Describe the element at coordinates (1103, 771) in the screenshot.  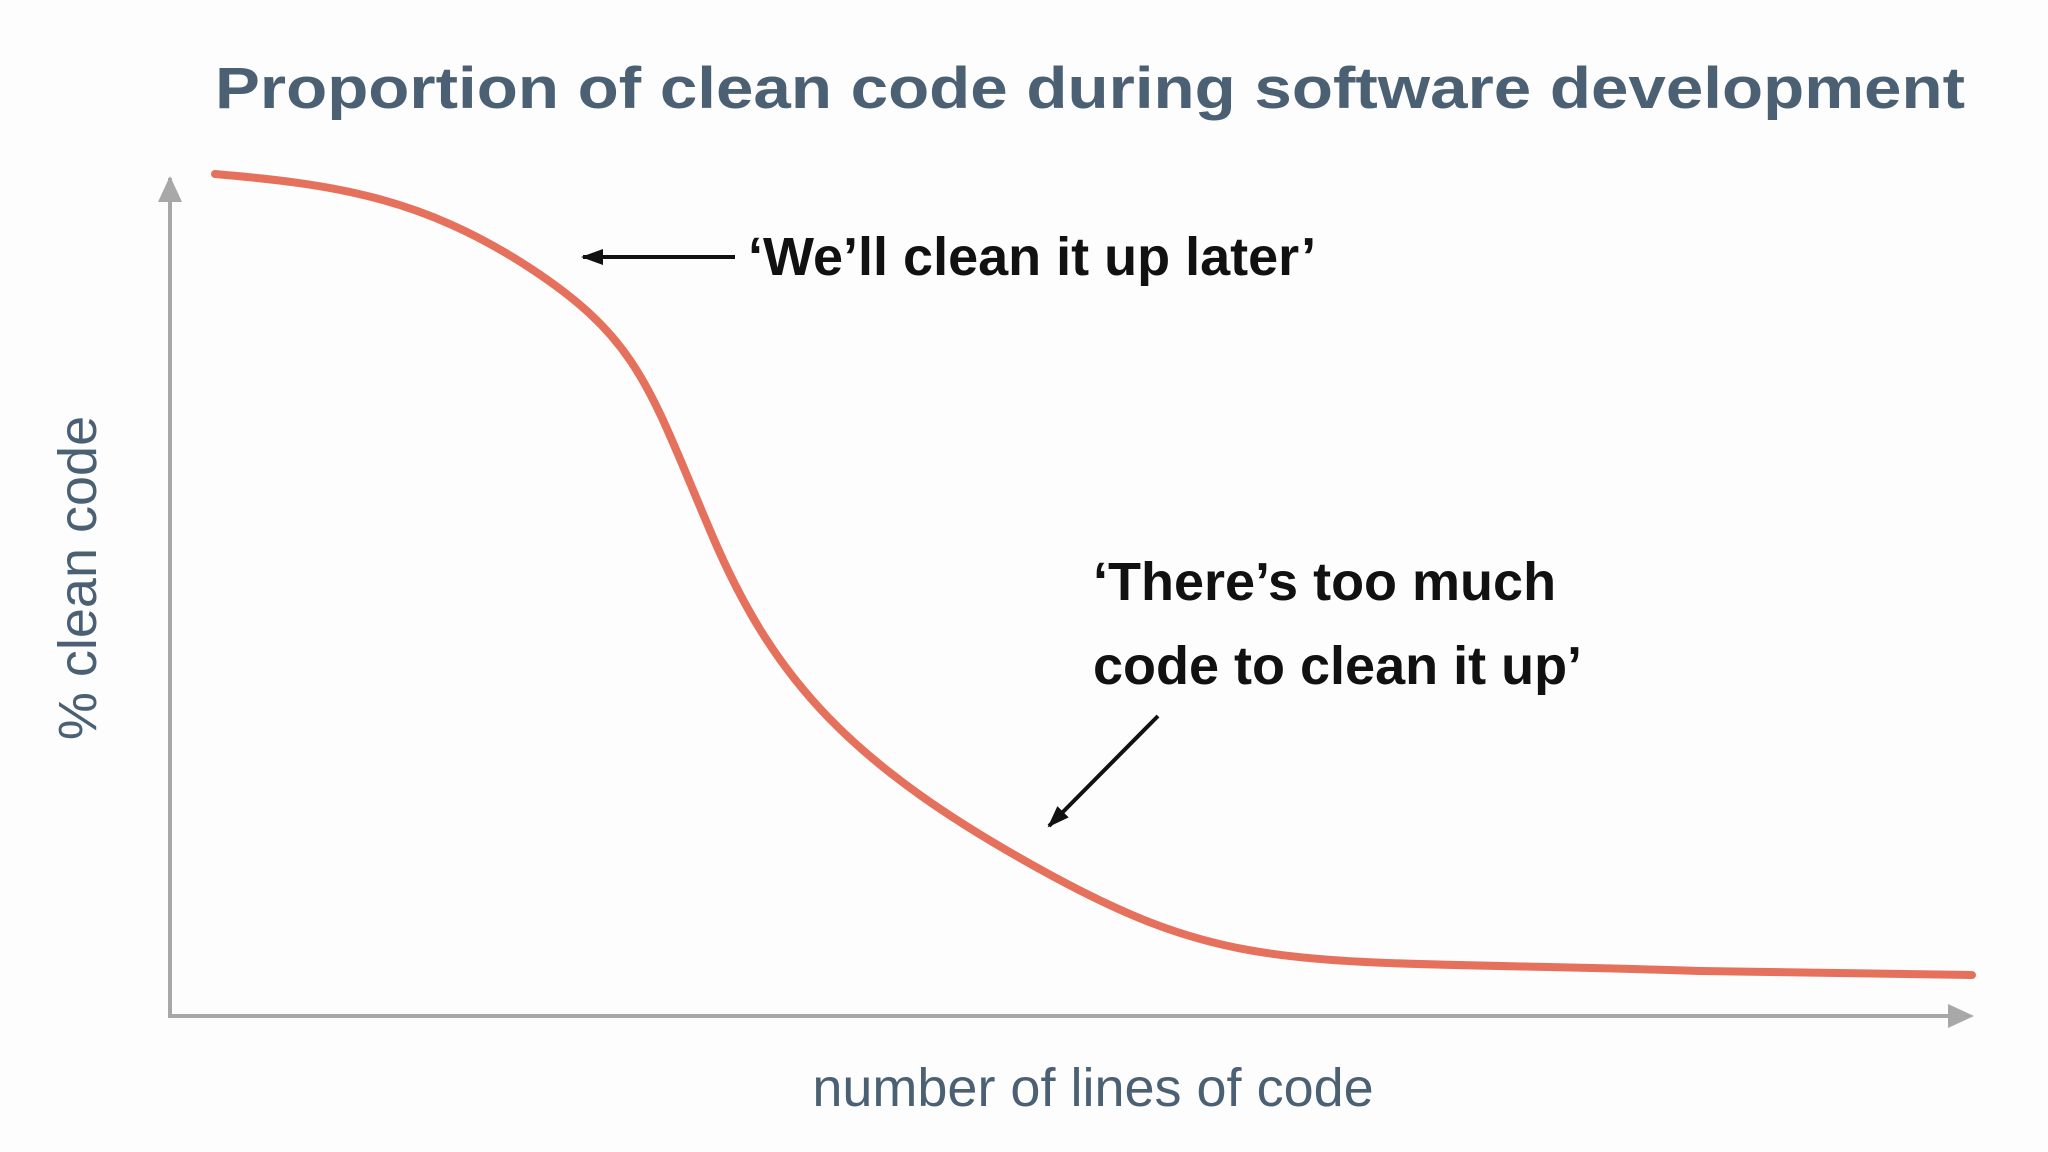
I see `annotation-arrow` at that location.